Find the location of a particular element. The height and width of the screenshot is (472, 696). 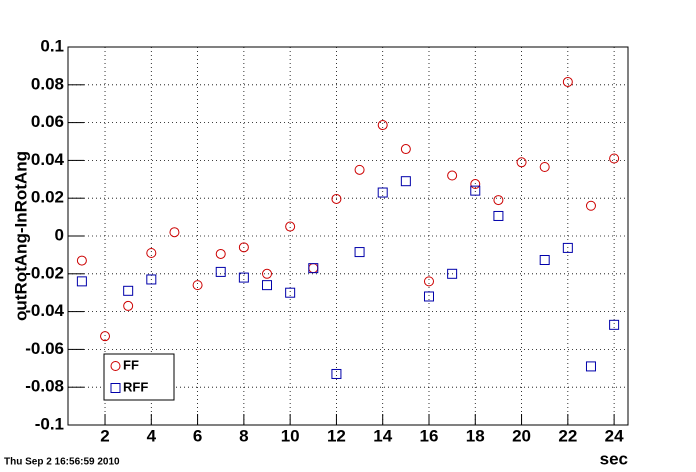

y-tick-label: 0 is located at coordinates (59, 234).